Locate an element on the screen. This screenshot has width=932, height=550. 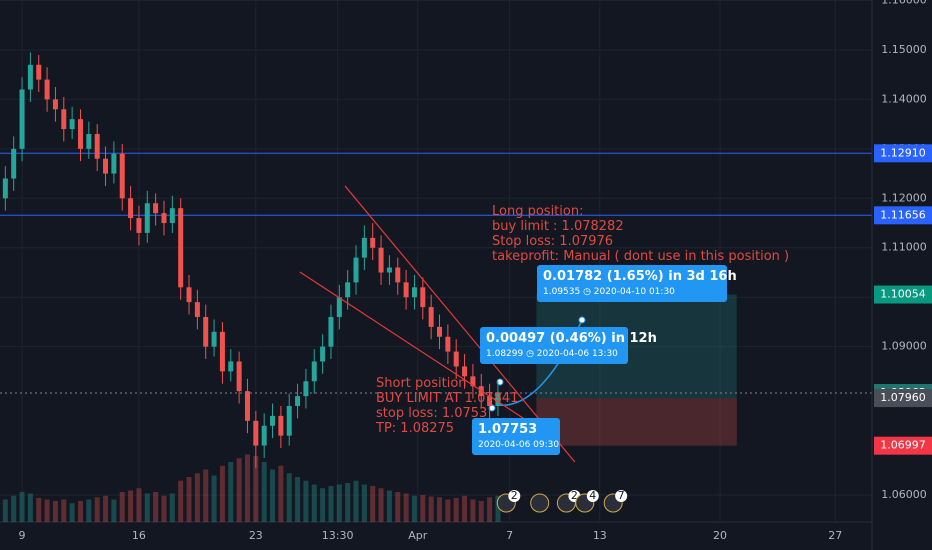
price-label: 1.12910 is located at coordinates (903, 152).